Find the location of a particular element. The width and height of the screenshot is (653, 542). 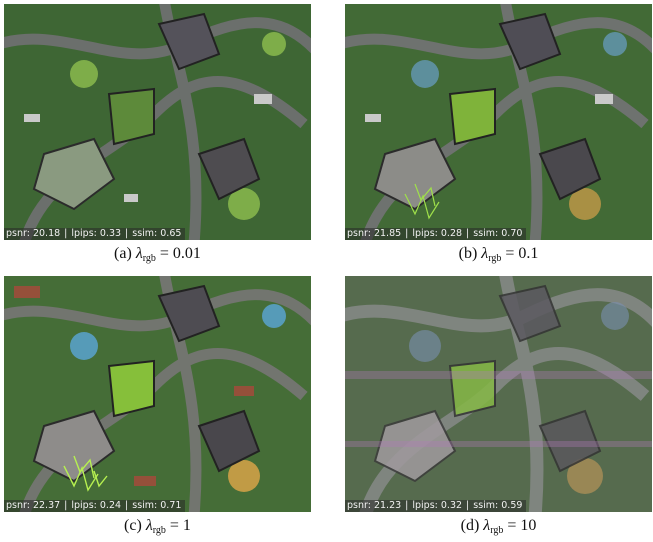

ssim-value: ssim: 0.71 is located at coordinates (157, 505).